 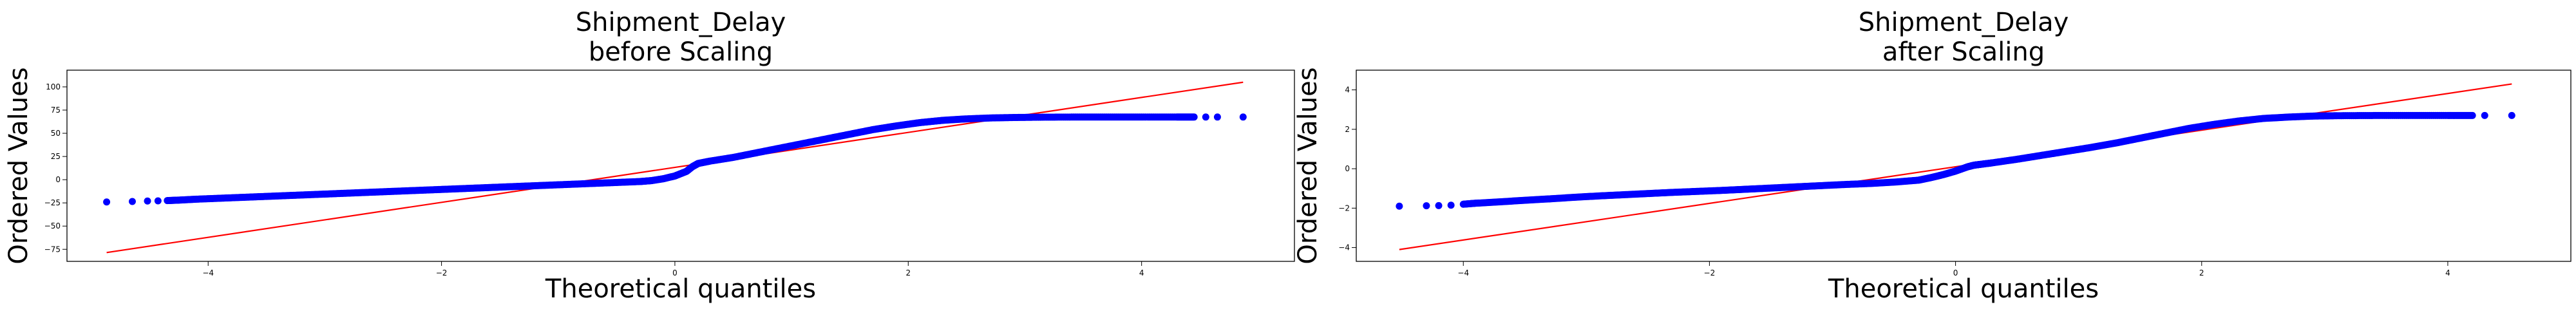 What do you see at coordinates (56, 111) in the screenshot?
I see `y-tick-label: 75` at bounding box center [56, 111].